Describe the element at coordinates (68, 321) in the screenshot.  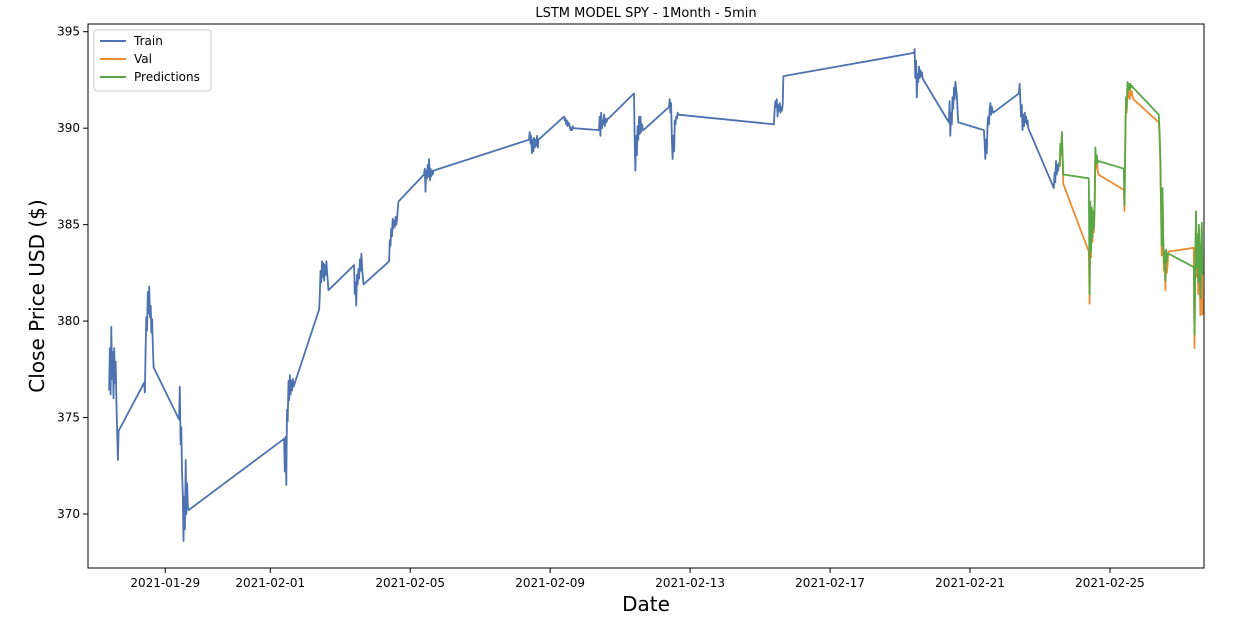
I see `y-tick-label: 380` at that location.